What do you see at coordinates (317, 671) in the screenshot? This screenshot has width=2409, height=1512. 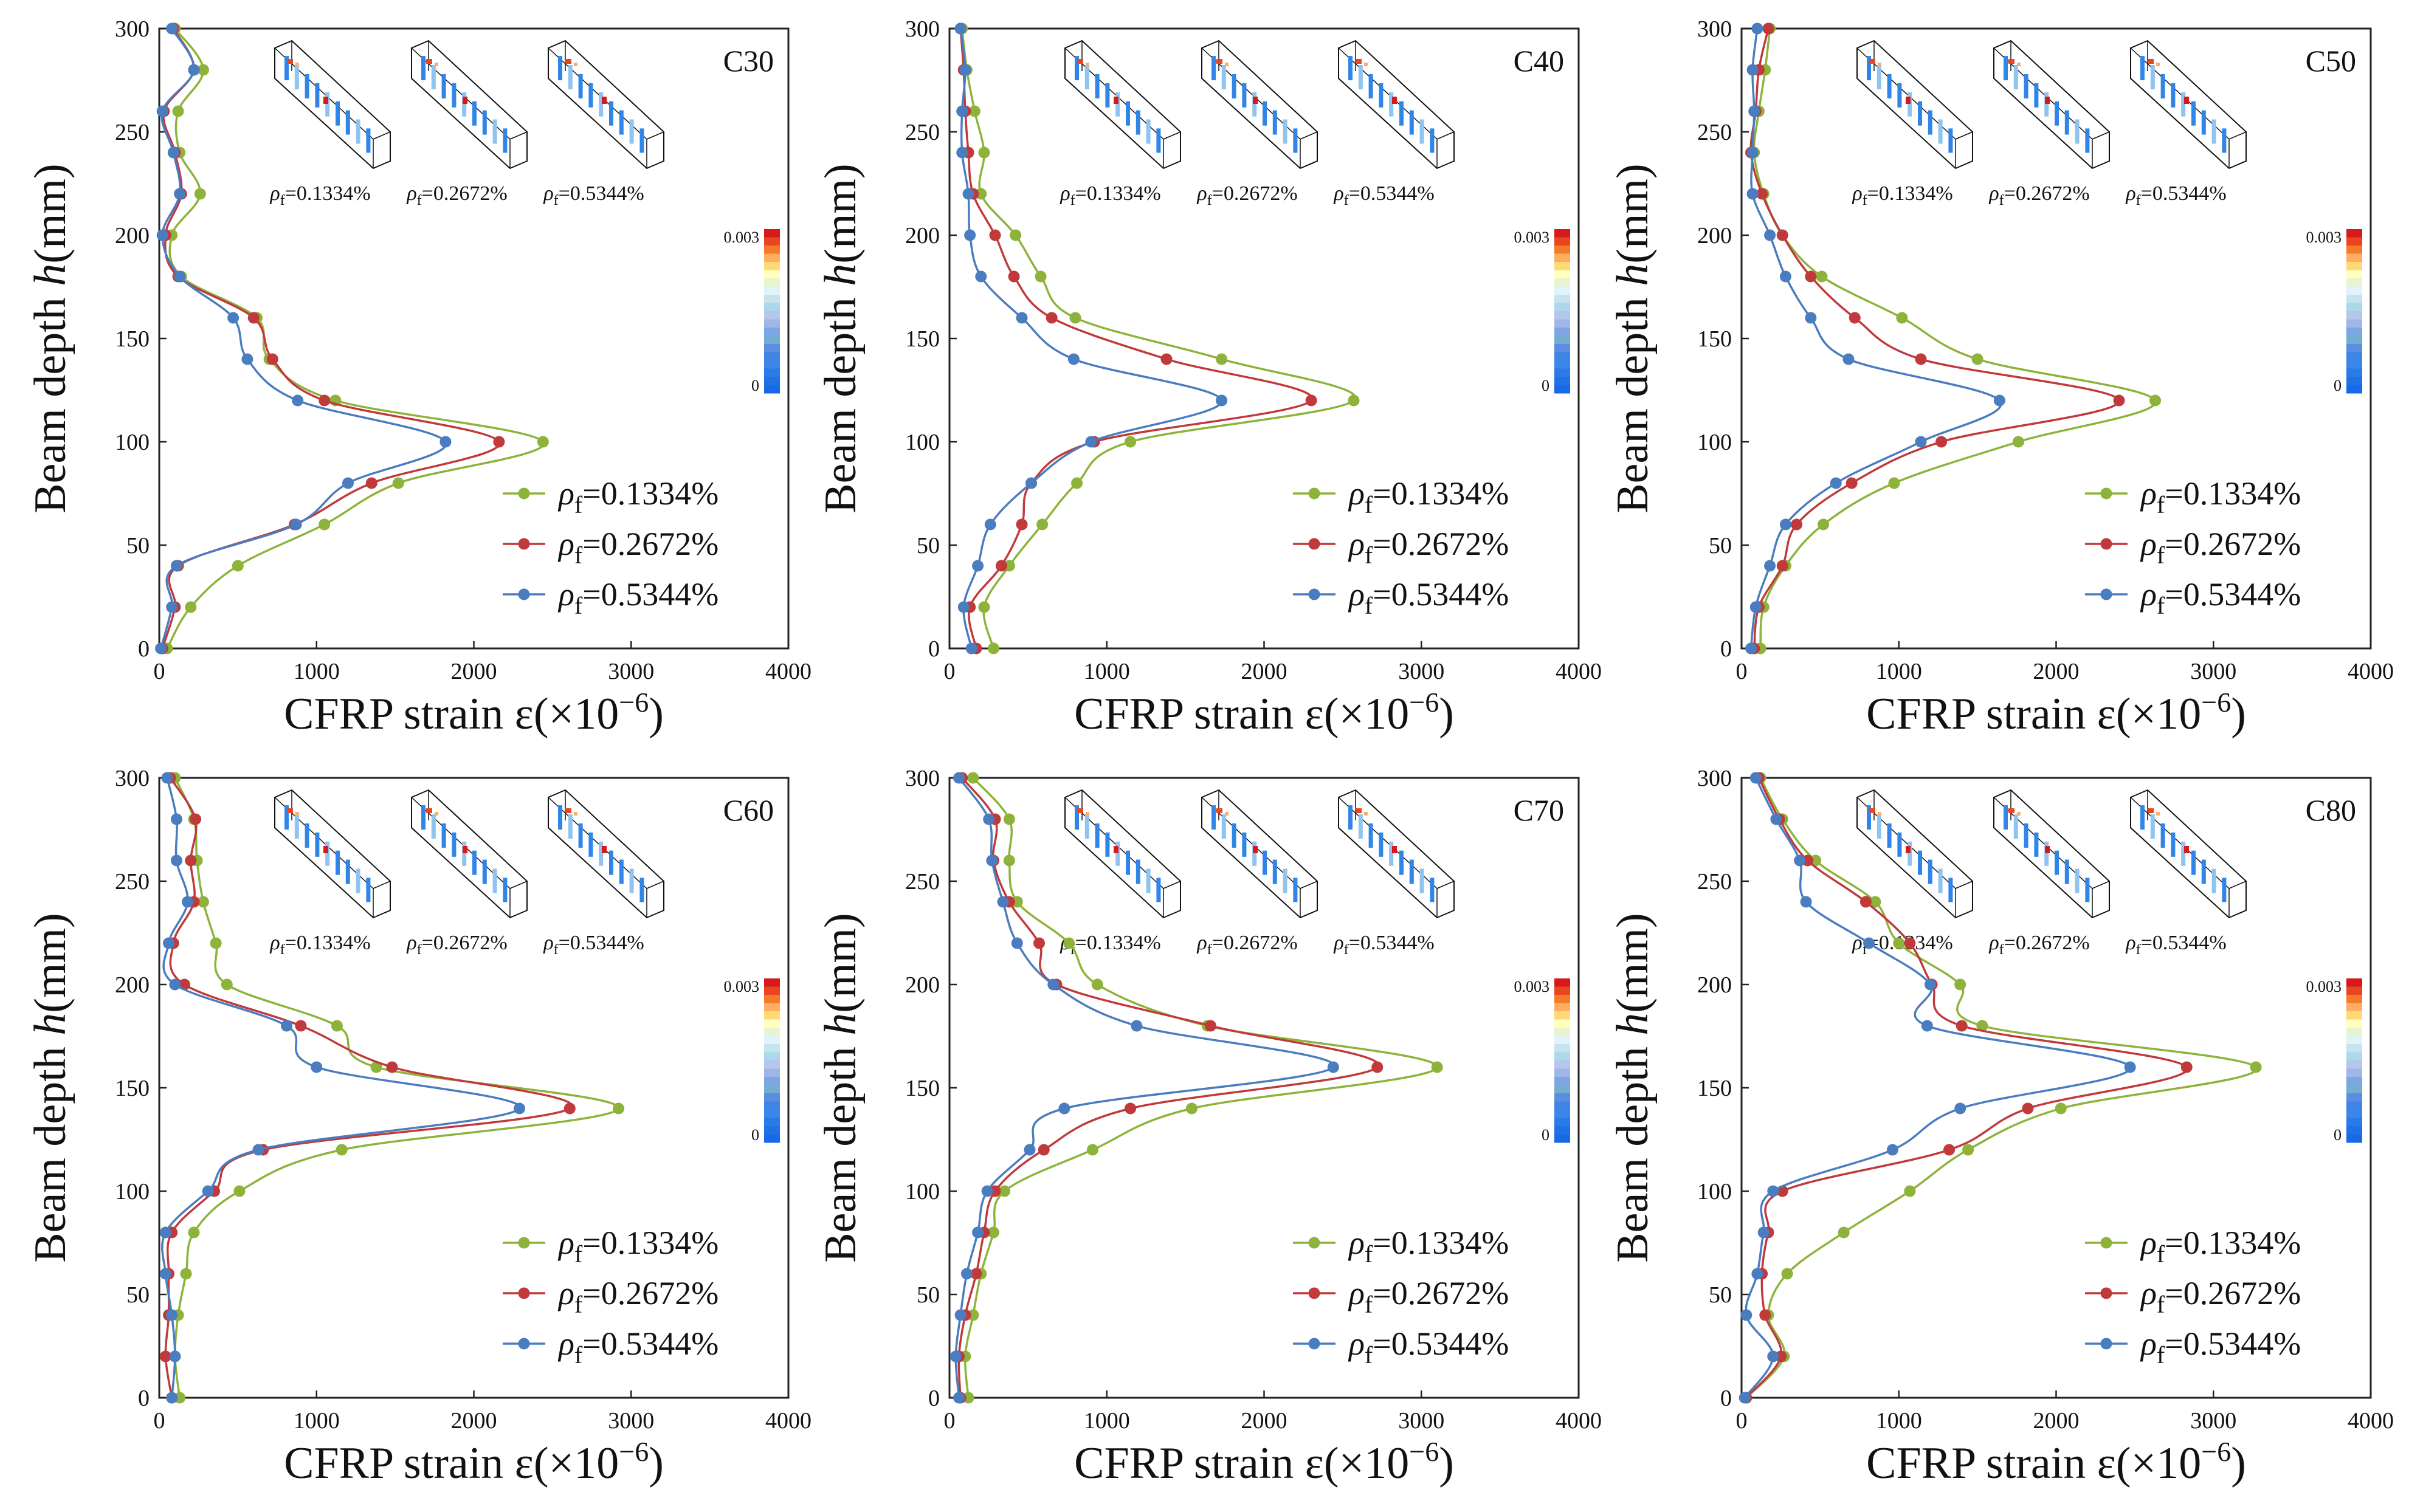 I see `x-tick-label: 1000` at bounding box center [317, 671].